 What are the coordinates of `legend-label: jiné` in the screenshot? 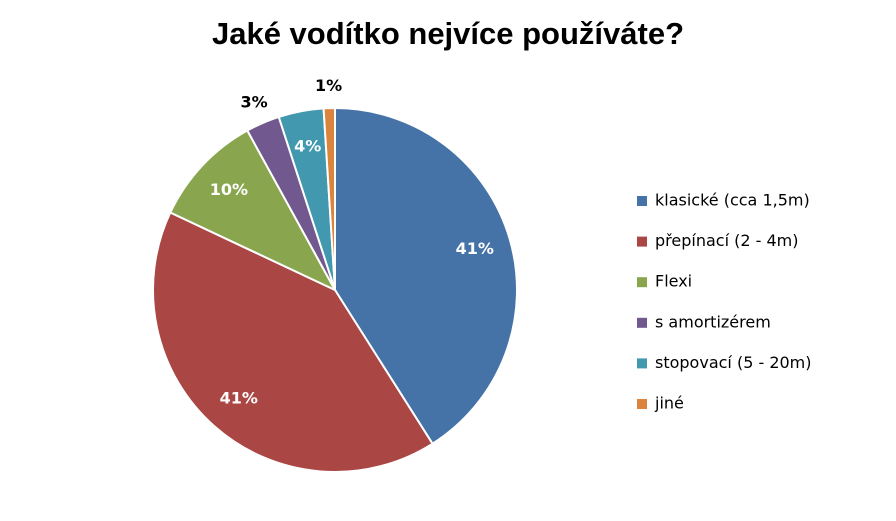 It's located at (669, 403).